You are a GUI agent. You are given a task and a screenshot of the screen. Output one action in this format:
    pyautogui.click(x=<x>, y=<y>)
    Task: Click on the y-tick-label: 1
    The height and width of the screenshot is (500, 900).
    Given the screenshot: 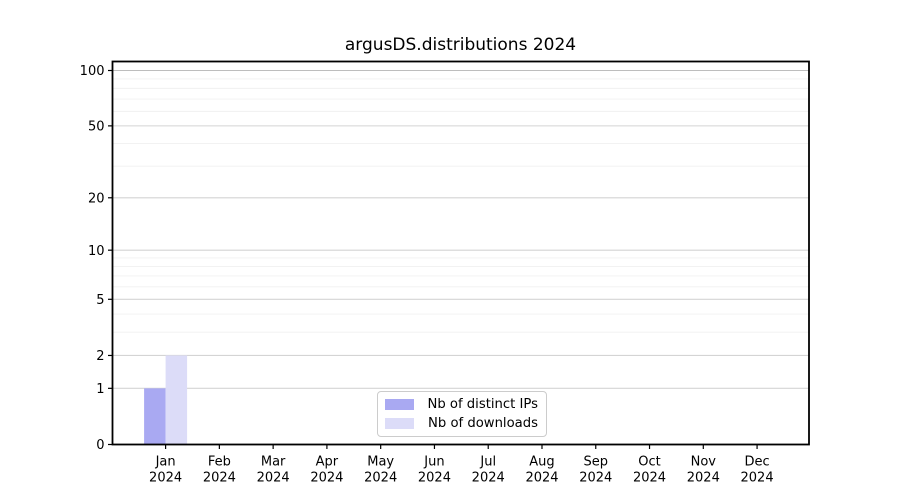 What is the action you would take?
    pyautogui.click(x=100, y=389)
    